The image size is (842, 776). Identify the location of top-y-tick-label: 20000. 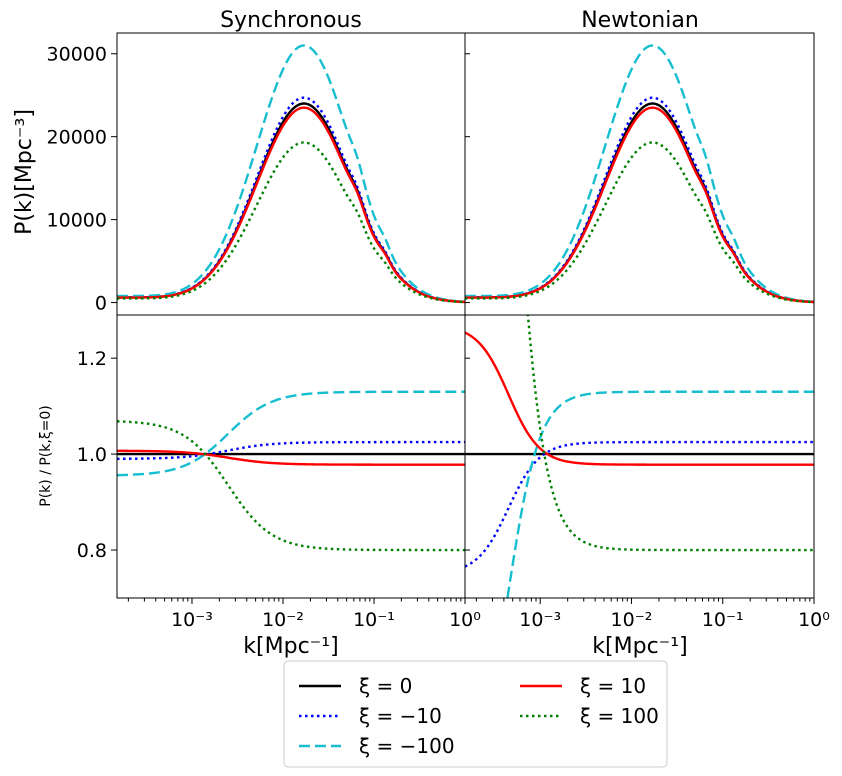
(77, 138).